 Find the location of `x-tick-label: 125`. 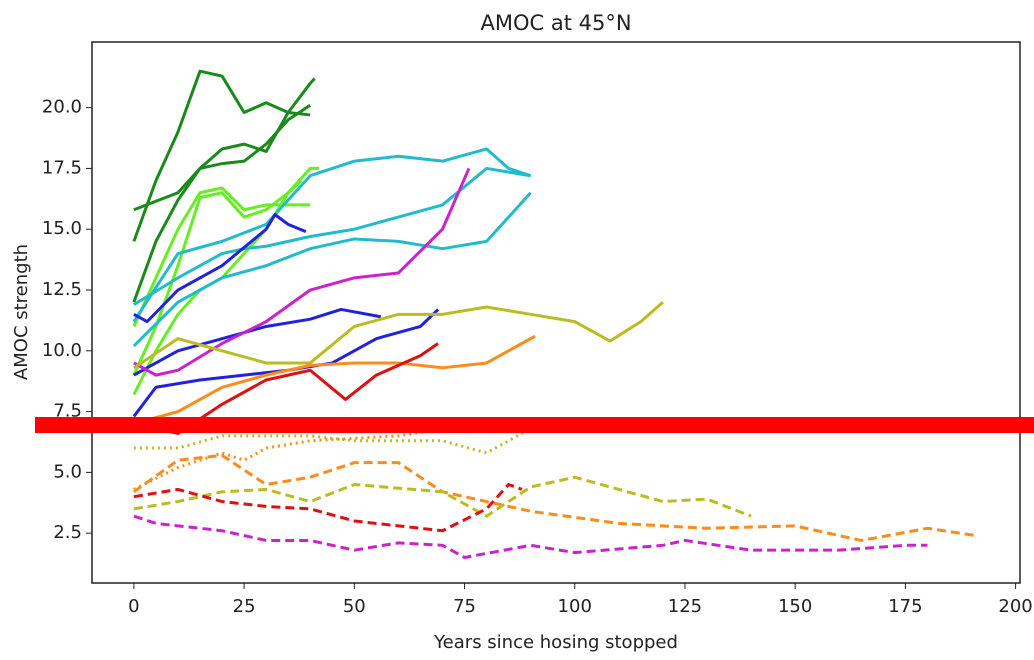

x-tick-label: 125 is located at coordinates (685, 606).